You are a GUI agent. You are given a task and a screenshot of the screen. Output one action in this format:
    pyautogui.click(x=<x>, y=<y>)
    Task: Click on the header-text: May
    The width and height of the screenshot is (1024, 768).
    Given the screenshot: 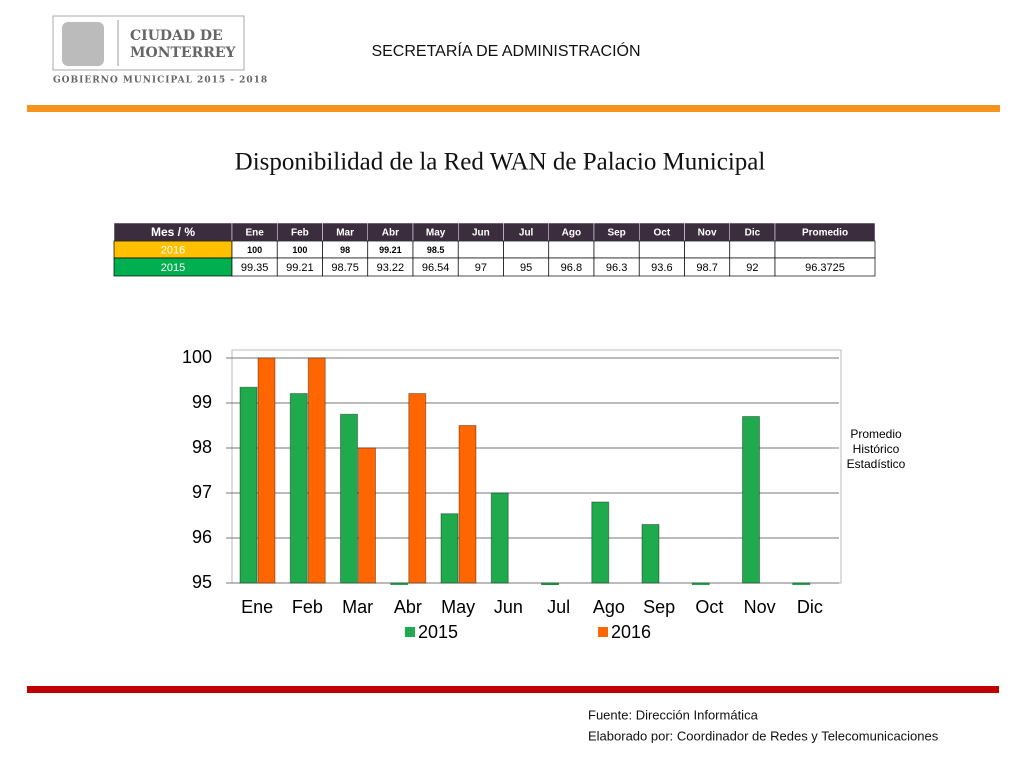 What is the action you would take?
    pyautogui.click(x=436, y=233)
    